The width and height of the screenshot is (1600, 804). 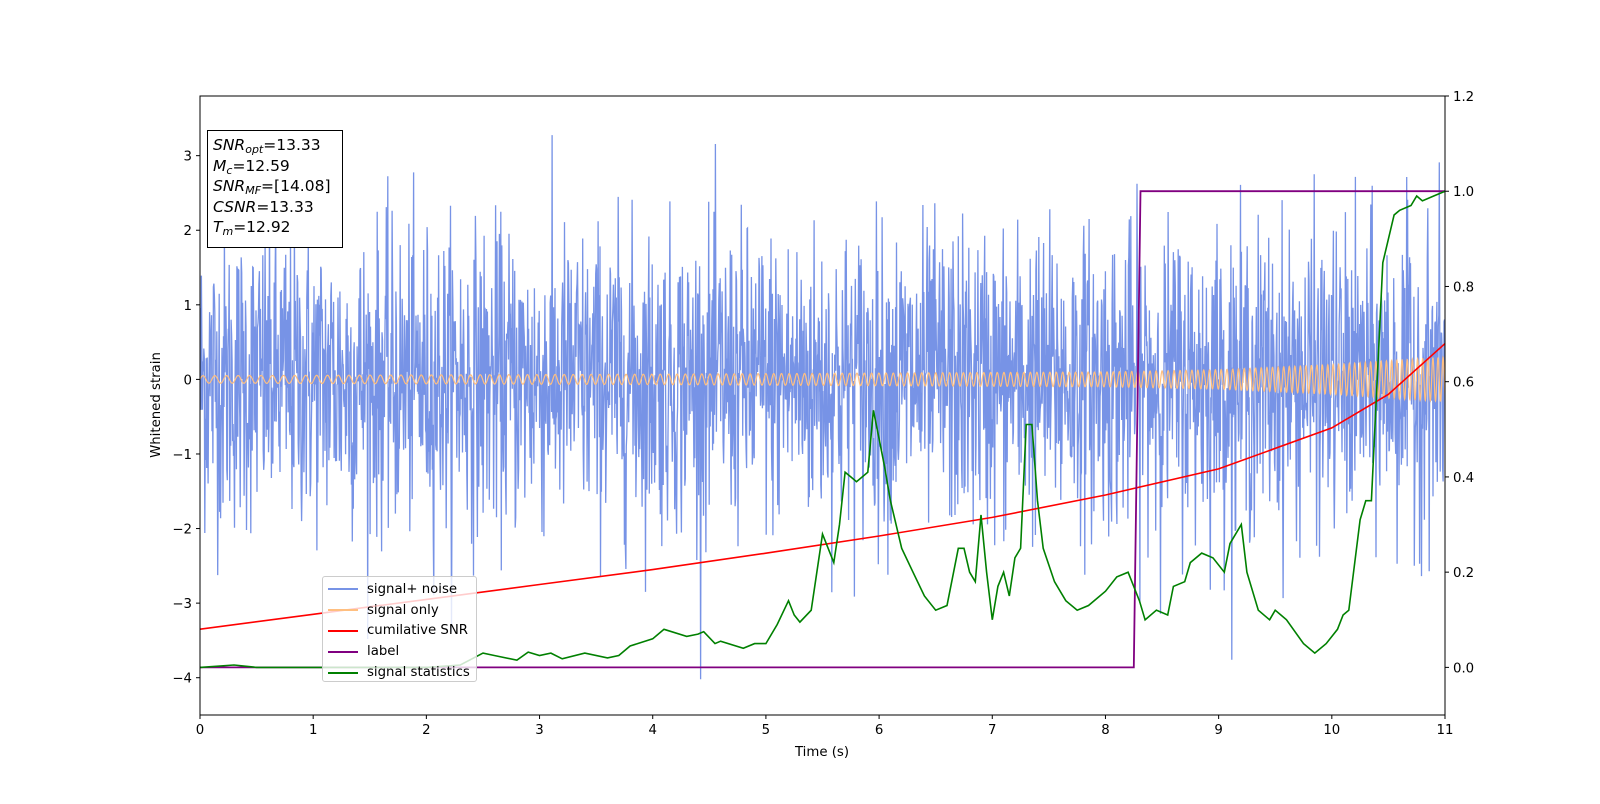 I want to click on stat-value: =12.92, so click(x=262, y=227).